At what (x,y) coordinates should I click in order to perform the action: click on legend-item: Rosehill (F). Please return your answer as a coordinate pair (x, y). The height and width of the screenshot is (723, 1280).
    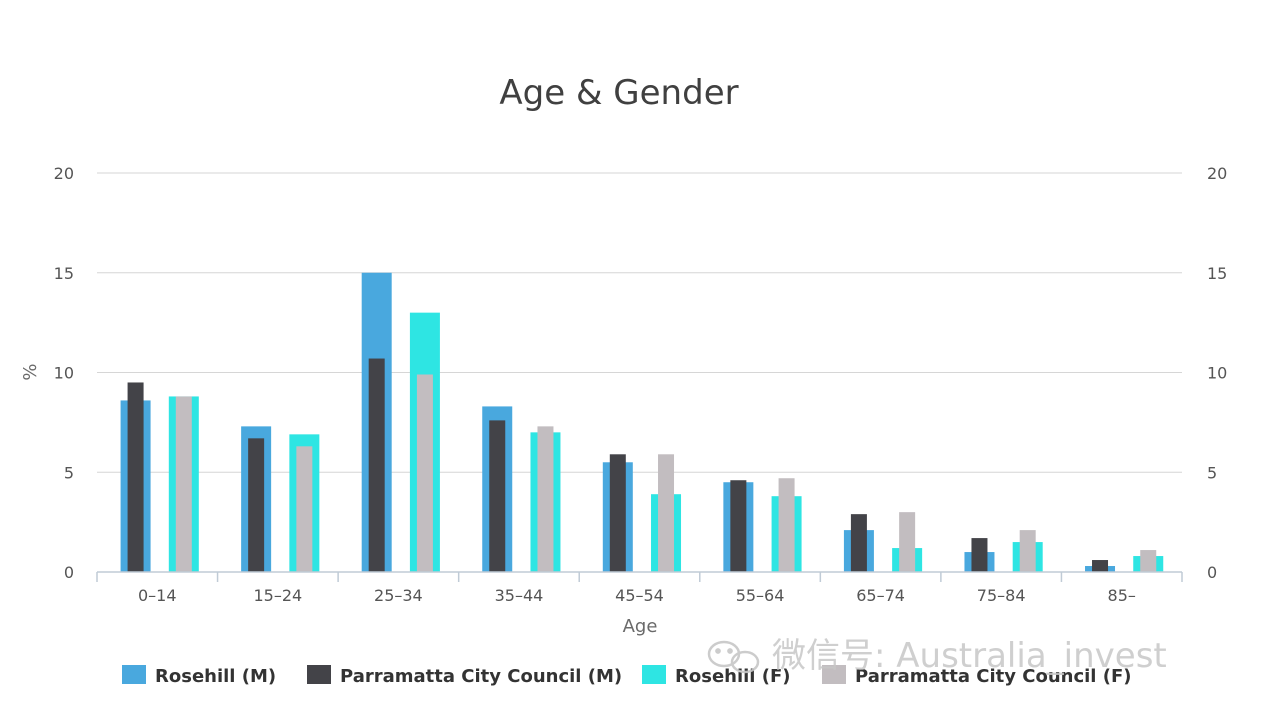
    Looking at the image, I should click on (716, 676).